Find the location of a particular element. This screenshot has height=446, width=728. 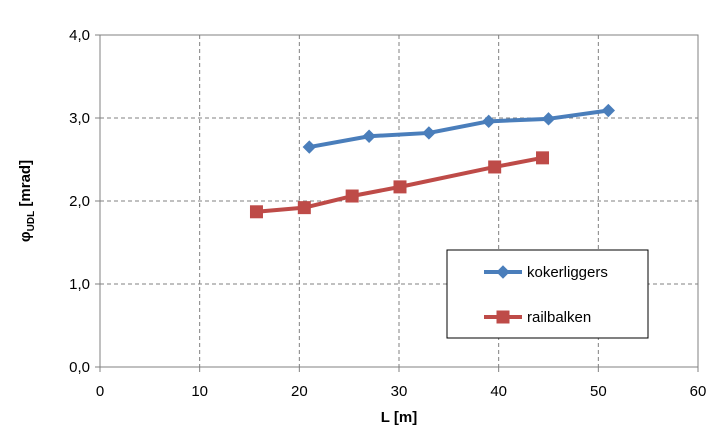

y-tick-label: 0,0 is located at coordinates (79, 367).